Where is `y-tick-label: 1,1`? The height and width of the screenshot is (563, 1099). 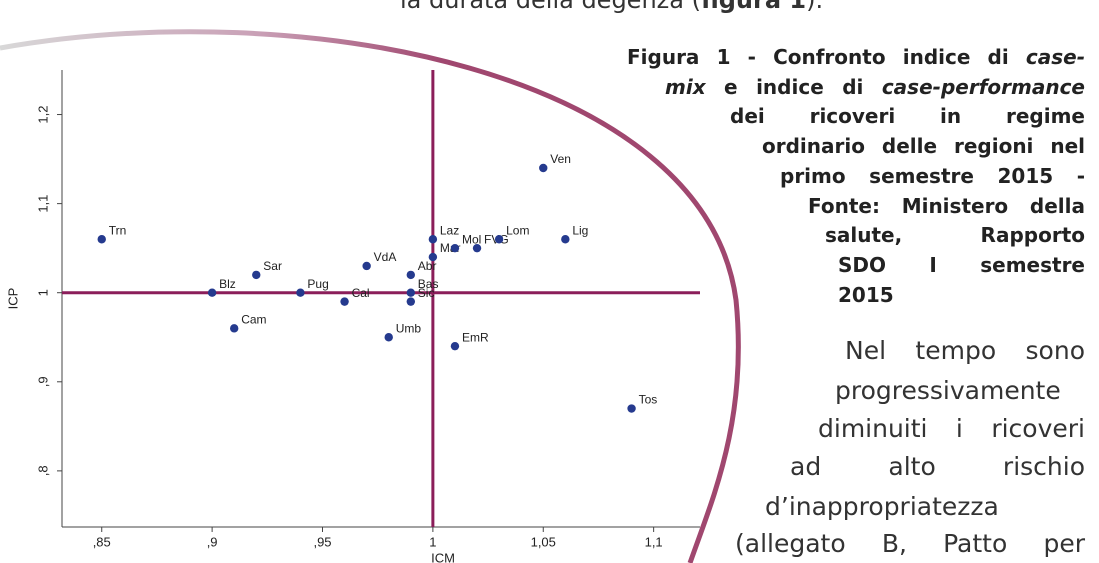
y-tick-label: 1,1 is located at coordinates (42, 204).